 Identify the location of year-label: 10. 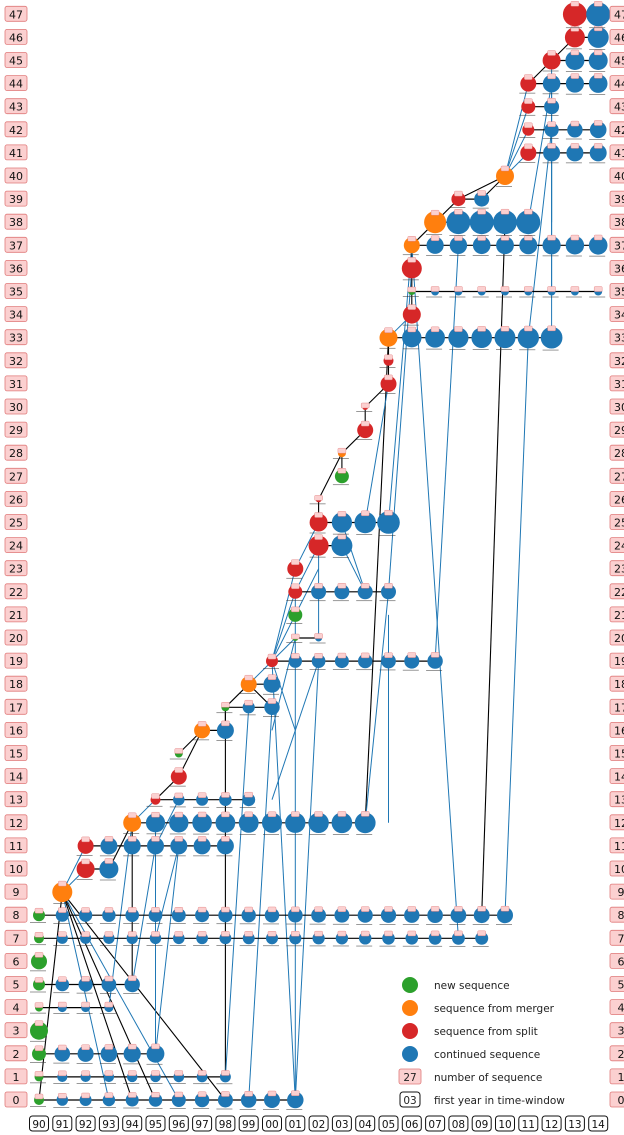
(505, 1123).